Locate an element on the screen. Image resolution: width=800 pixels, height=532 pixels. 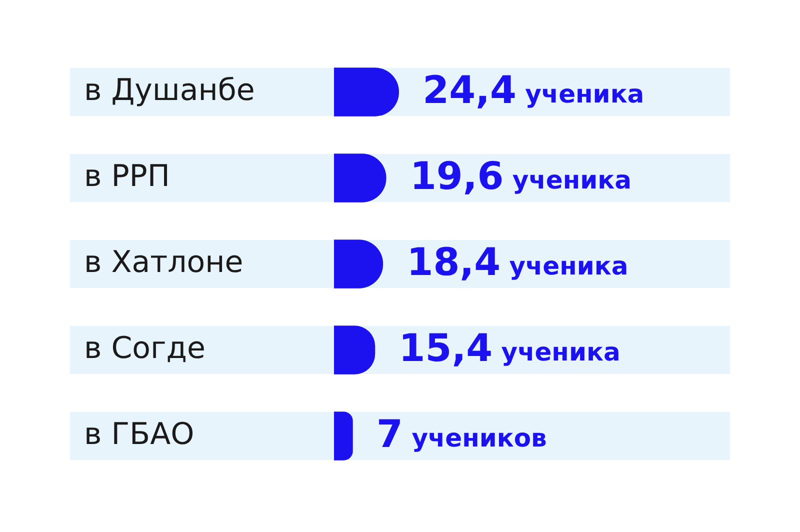
y-tick-label: в РРП is located at coordinates (127, 176).